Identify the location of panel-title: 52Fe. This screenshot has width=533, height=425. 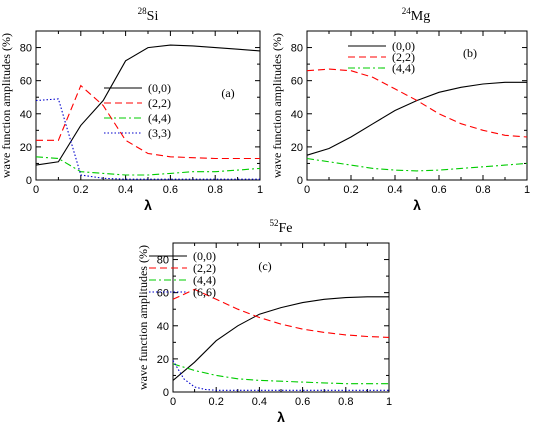
(281, 227).